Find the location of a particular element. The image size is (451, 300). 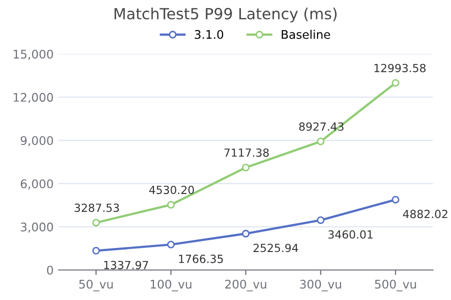

y-tick-label: 0 is located at coordinates (50, 270).